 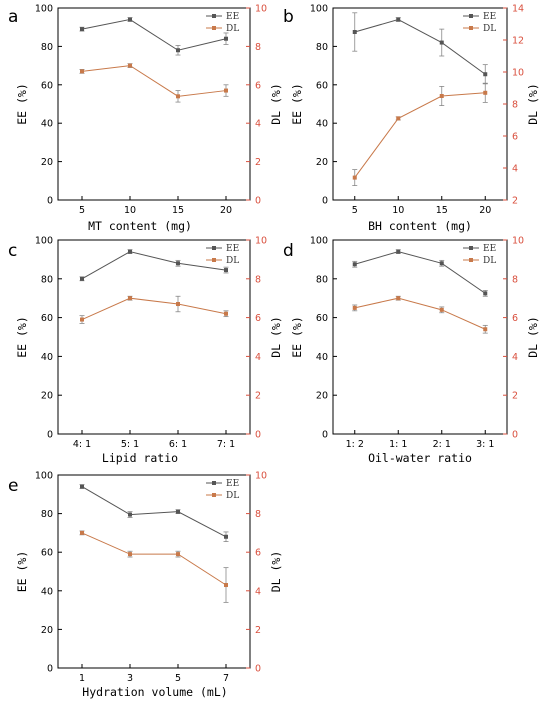 I want to click on x-tick-label: 20, so click(x=485, y=210).